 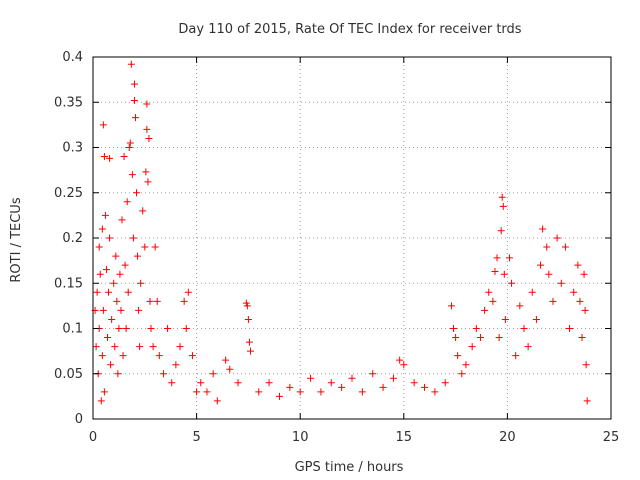 What do you see at coordinates (68, 283) in the screenshot?
I see `y-tick-label: 0.15` at bounding box center [68, 283].